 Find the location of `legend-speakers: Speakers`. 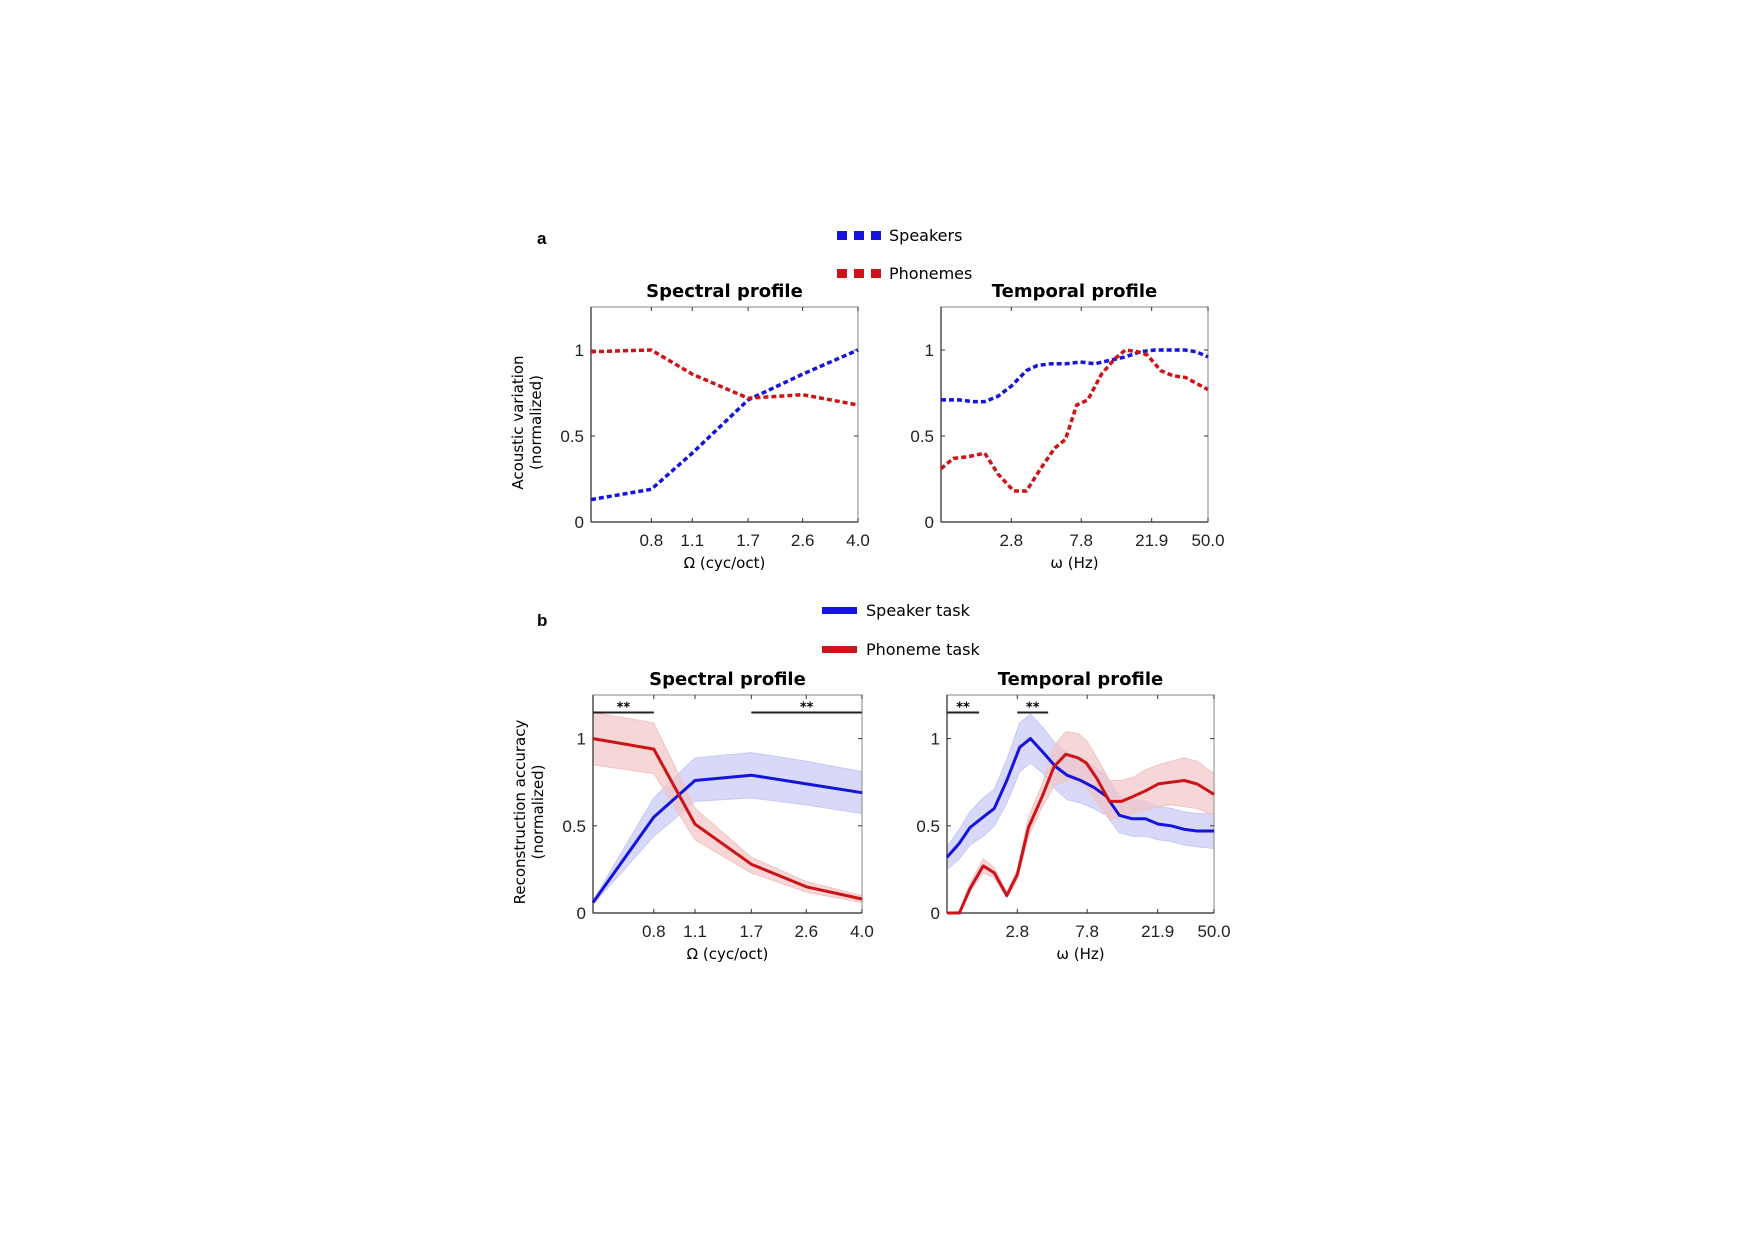

legend-speakers: Speakers is located at coordinates (899, 235).